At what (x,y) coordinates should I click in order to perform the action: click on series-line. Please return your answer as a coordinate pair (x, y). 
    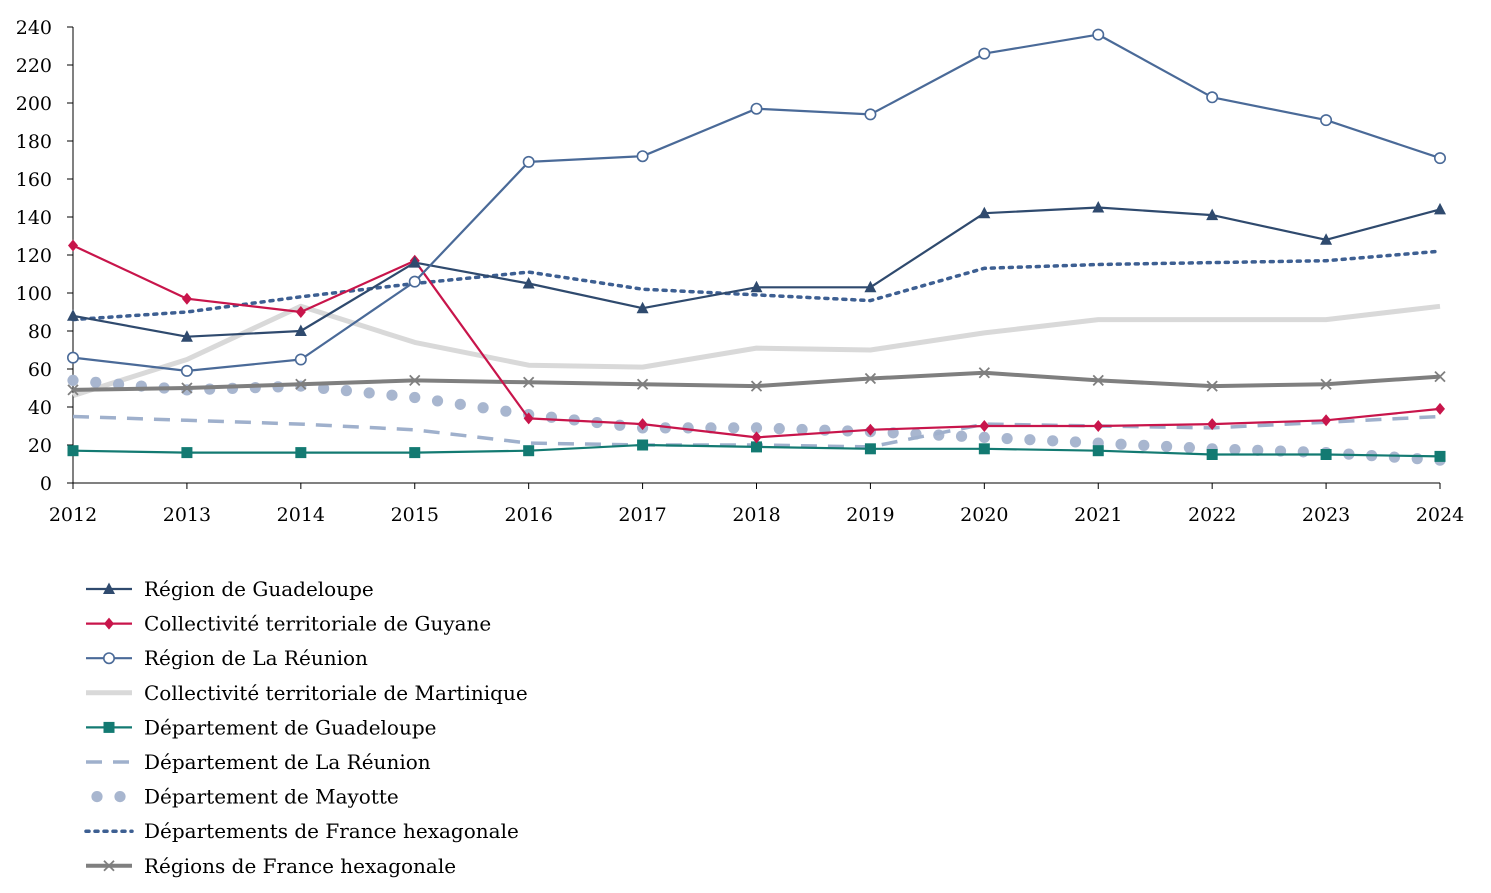
    Looking at the image, I should click on (756, 285).